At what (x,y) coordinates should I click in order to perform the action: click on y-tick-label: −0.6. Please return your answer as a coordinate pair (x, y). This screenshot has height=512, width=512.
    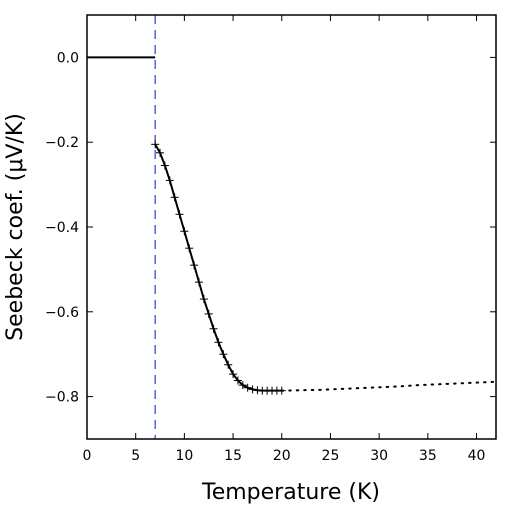
    Looking at the image, I should click on (62, 313).